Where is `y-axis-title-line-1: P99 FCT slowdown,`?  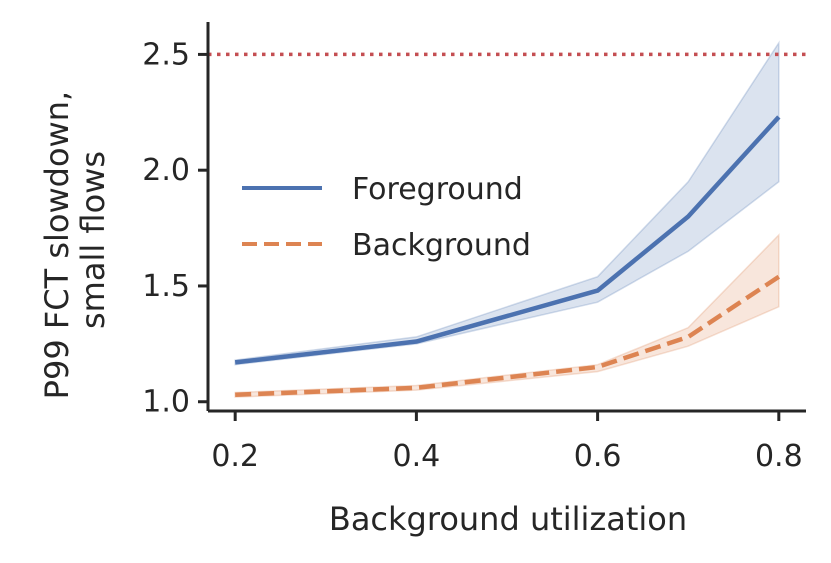 y-axis-title-line-1: P99 FCT slowdown, is located at coordinates (57, 245).